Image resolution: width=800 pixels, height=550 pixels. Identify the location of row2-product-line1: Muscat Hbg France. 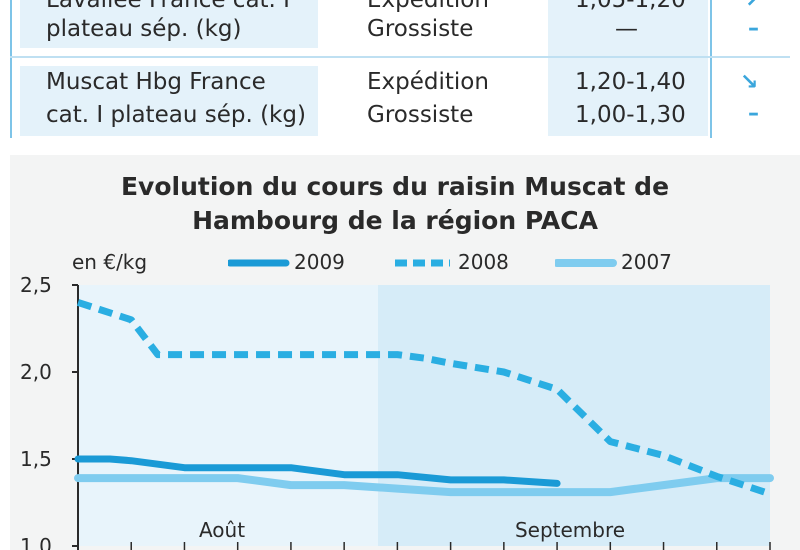
(156, 82).